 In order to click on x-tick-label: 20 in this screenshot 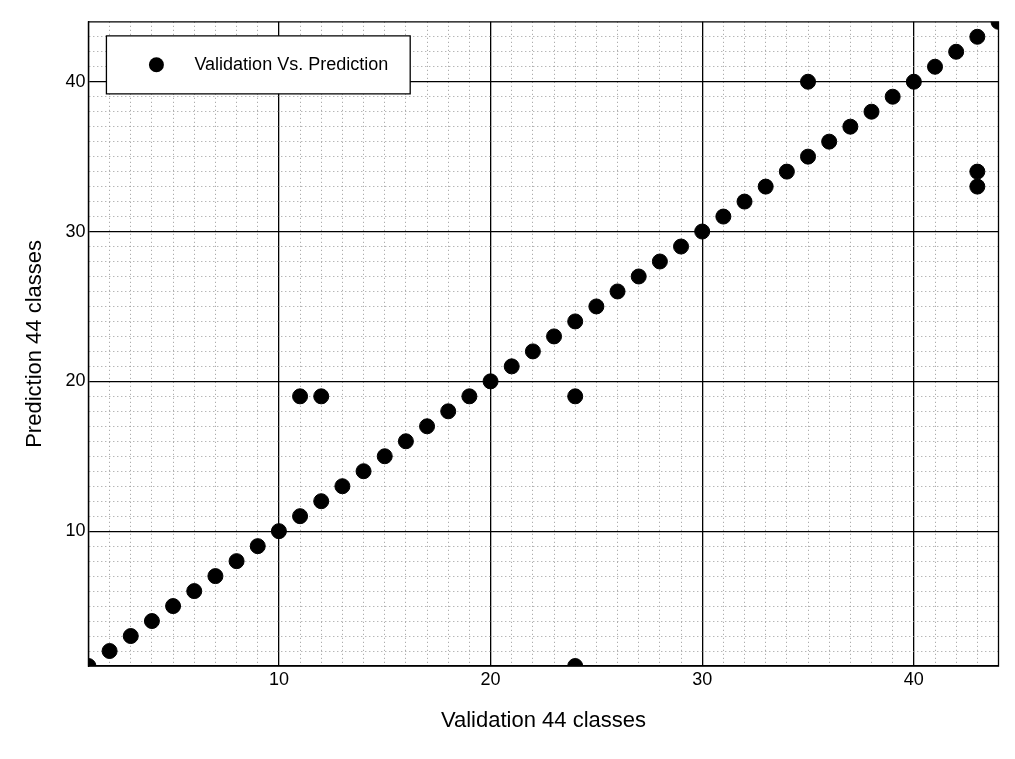, I will do `click(490, 678)`.